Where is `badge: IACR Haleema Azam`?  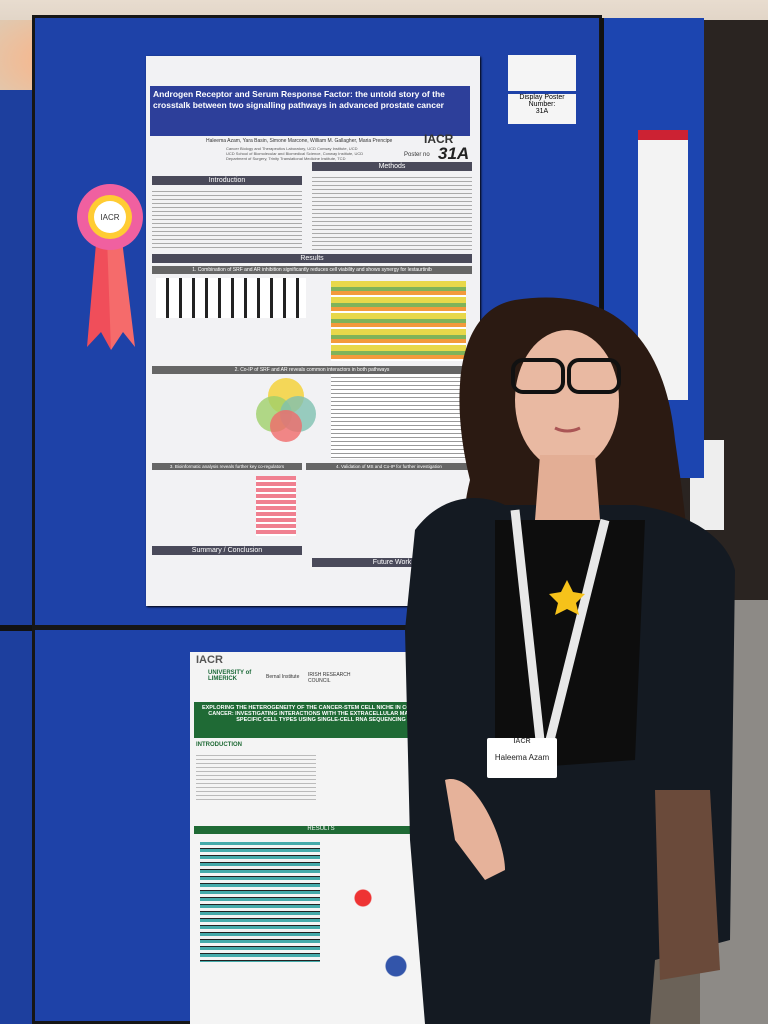 badge: IACR Haleema Azam is located at coordinates (522, 758).